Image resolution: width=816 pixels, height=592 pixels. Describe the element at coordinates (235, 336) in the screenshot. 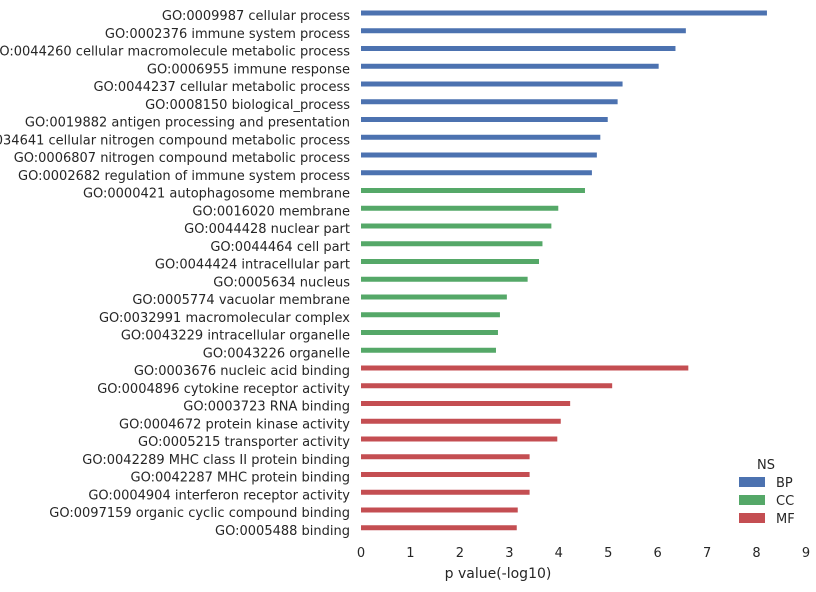

I see `category-label: GO:0043229 intracellular organelle` at that location.